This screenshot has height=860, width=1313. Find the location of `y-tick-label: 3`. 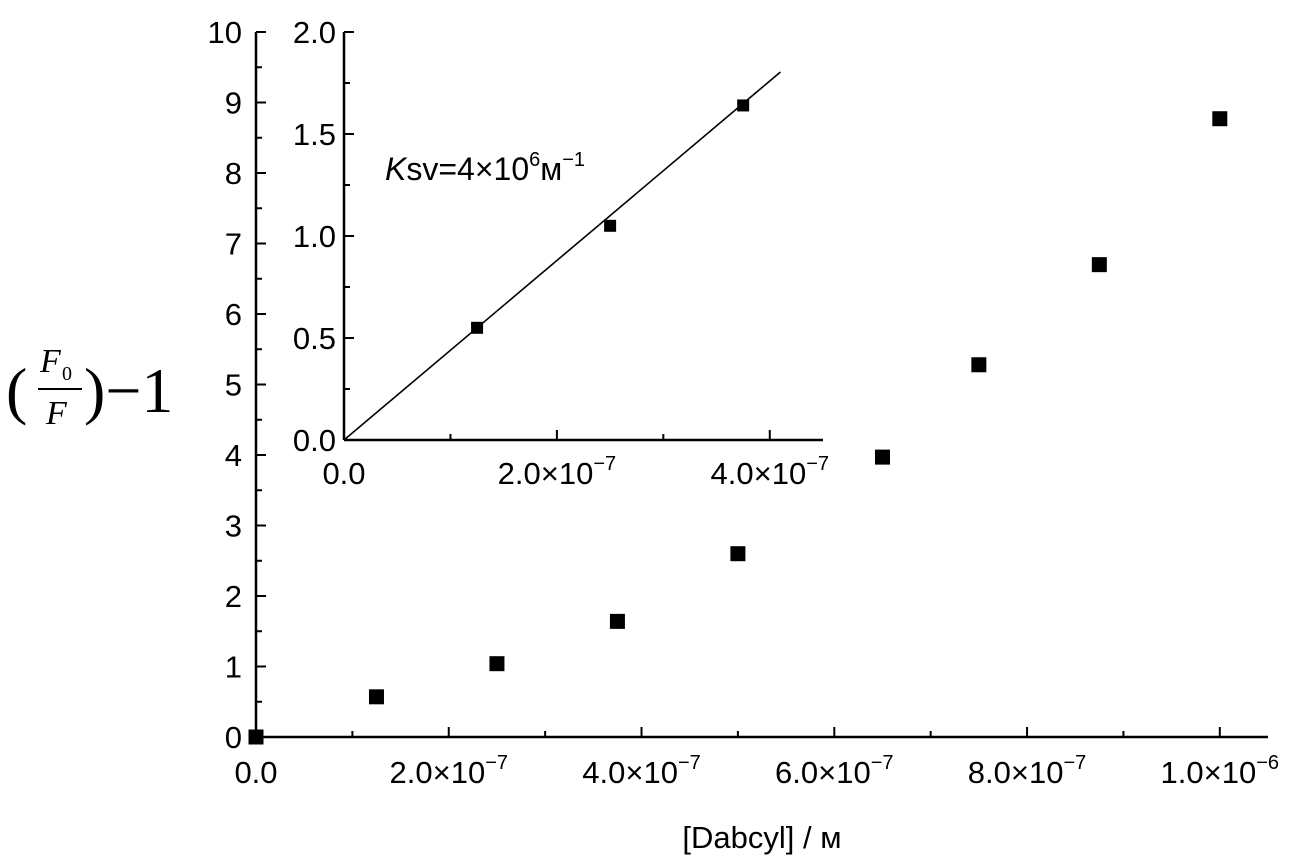

y-tick-label: 3 is located at coordinates (233, 526).